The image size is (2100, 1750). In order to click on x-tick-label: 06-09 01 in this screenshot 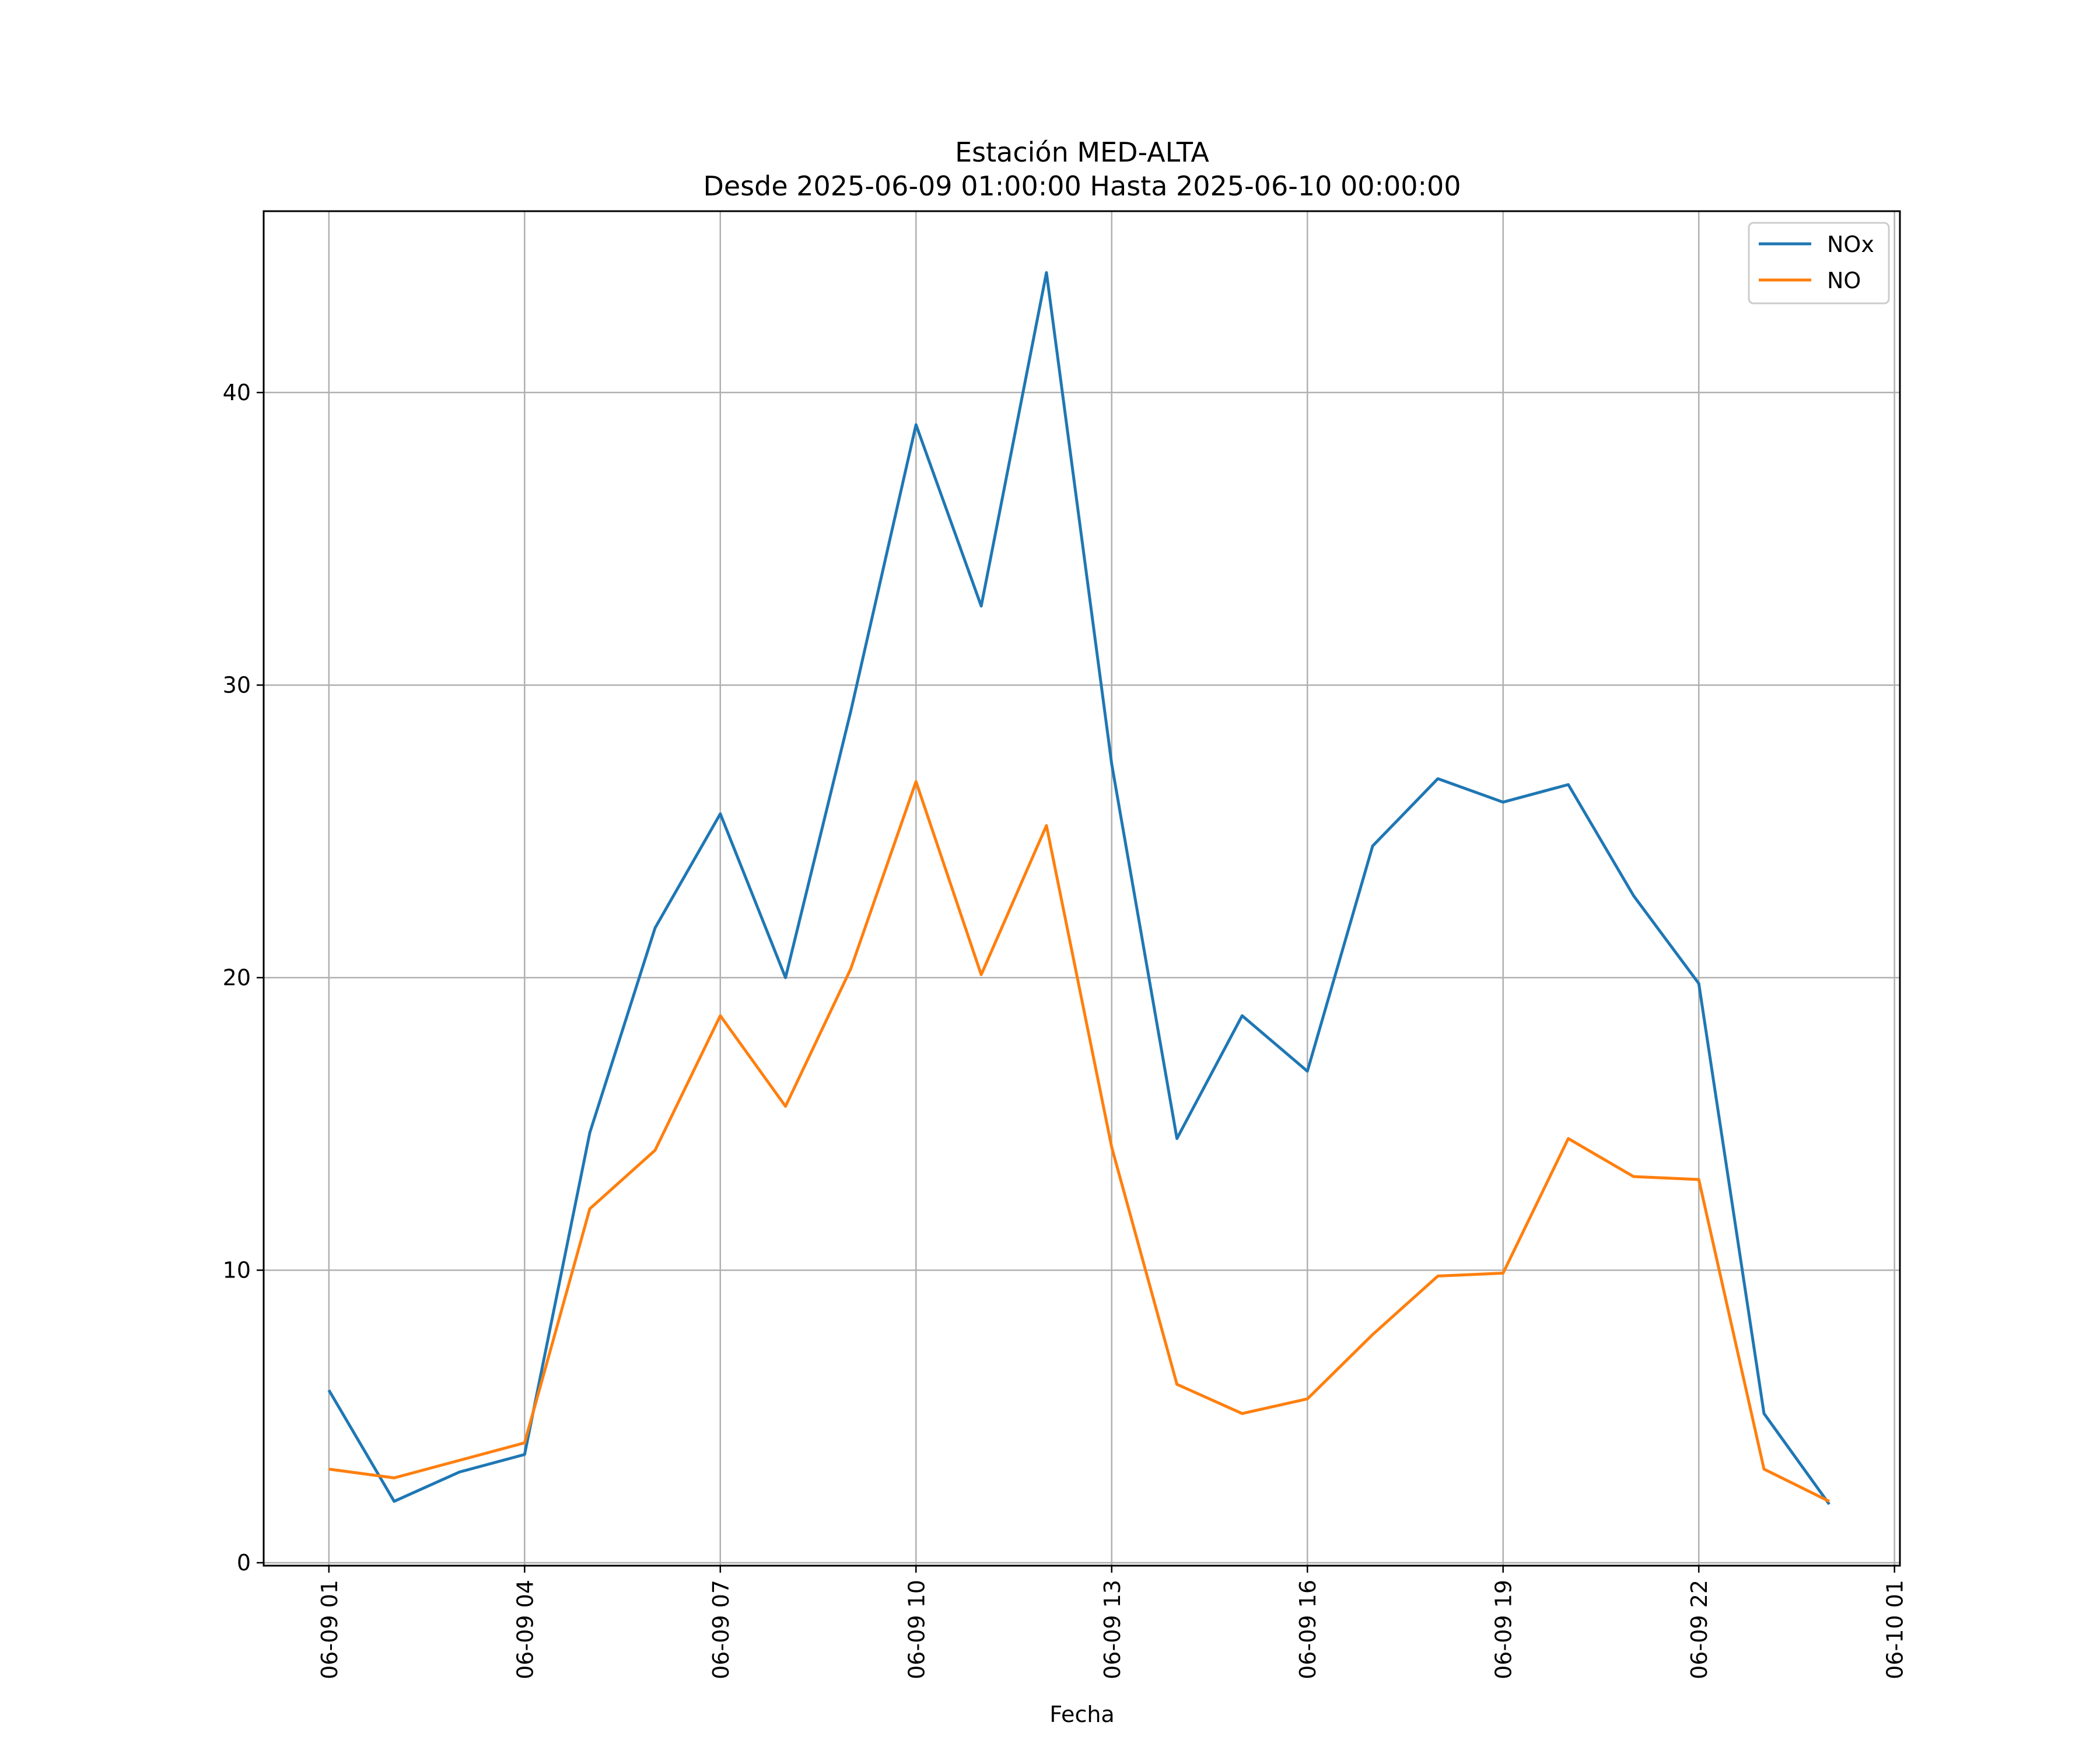, I will do `click(329, 1629)`.